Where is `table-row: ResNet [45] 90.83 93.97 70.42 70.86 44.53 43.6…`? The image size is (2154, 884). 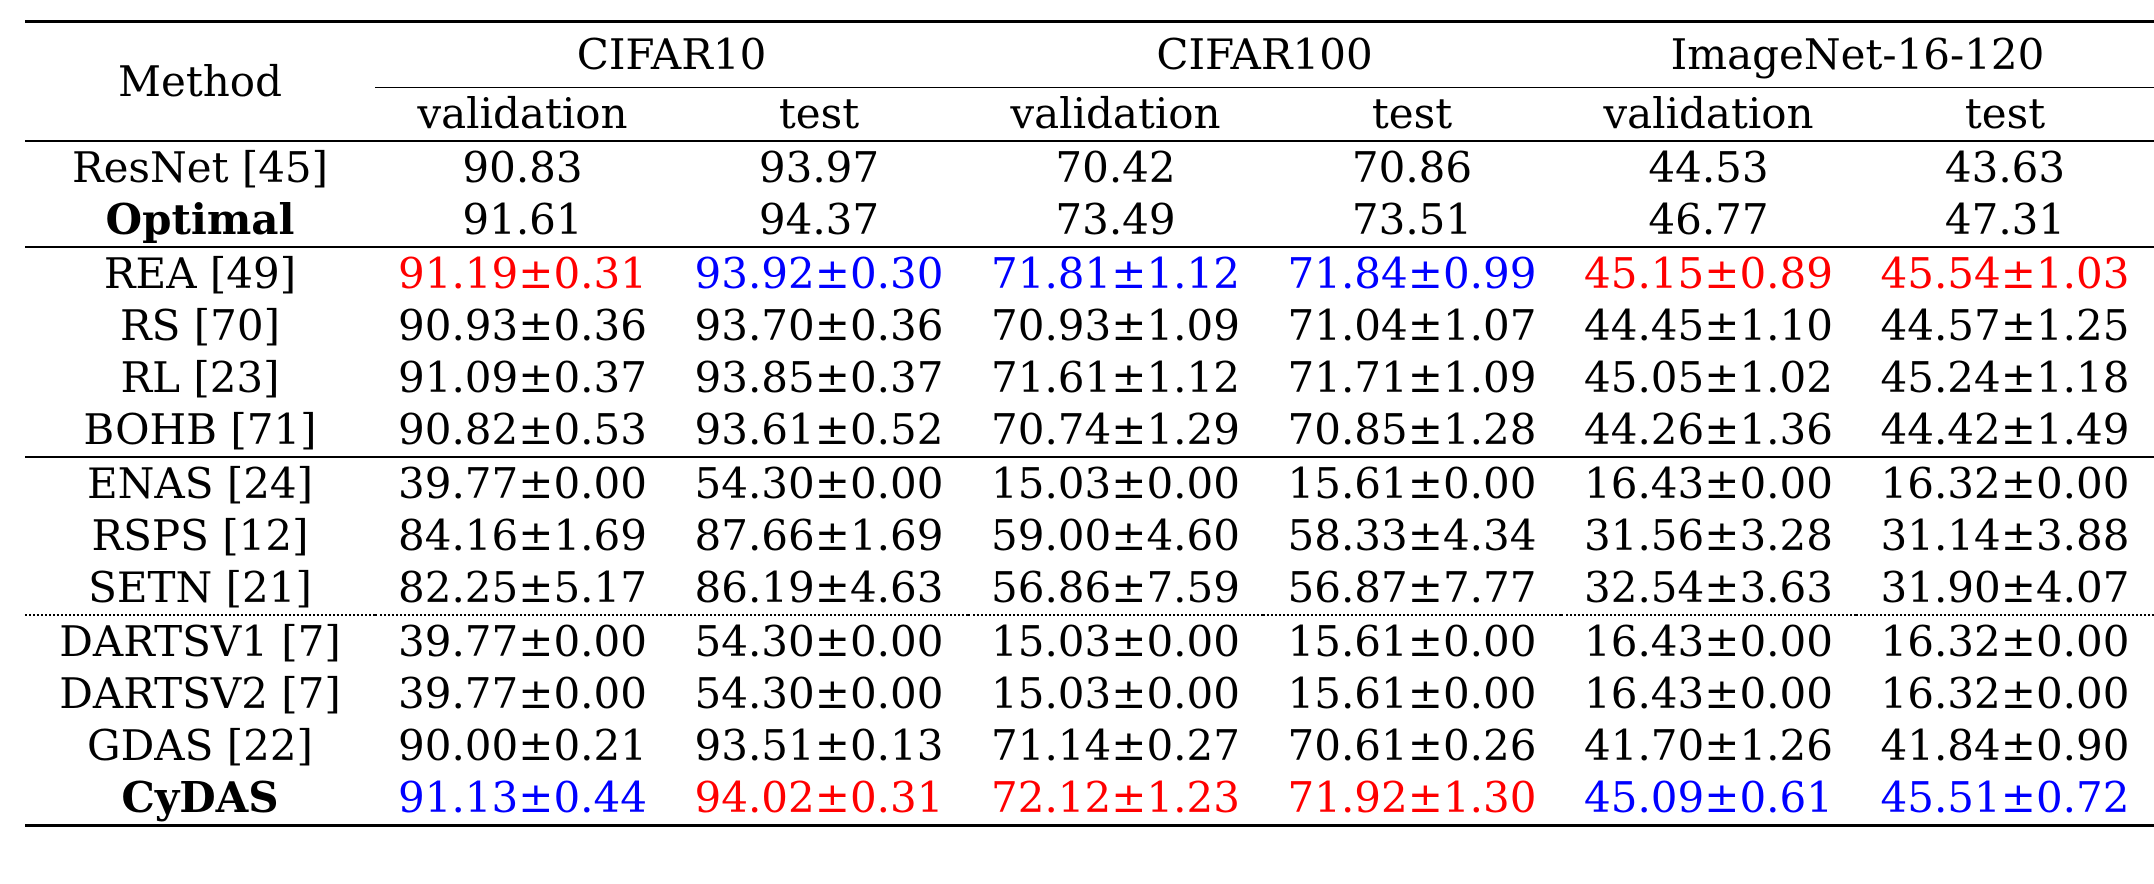 table-row: ResNet [45] 90.83 93.97 70.42 70.86 44.53 43.6… is located at coordinates (1089, 167).